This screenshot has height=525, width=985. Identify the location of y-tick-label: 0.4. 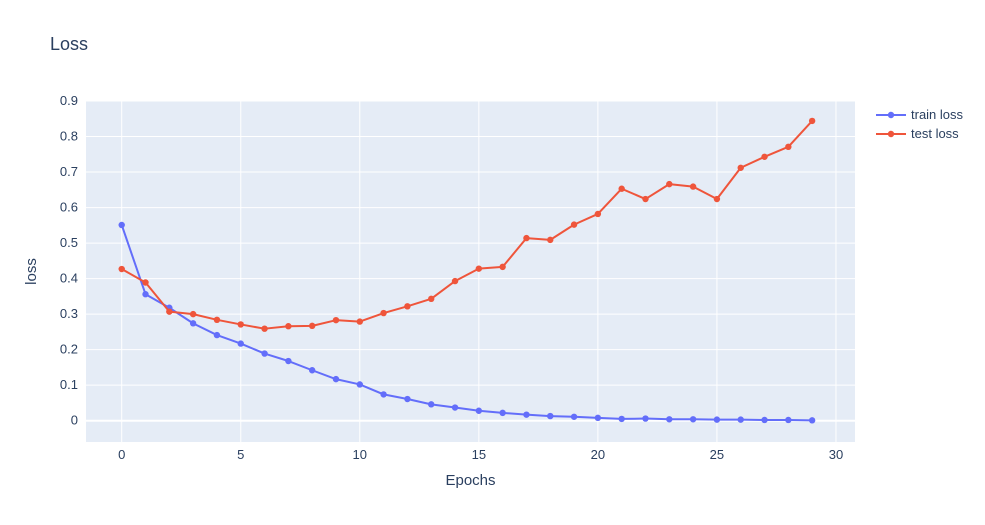
(69, 278).